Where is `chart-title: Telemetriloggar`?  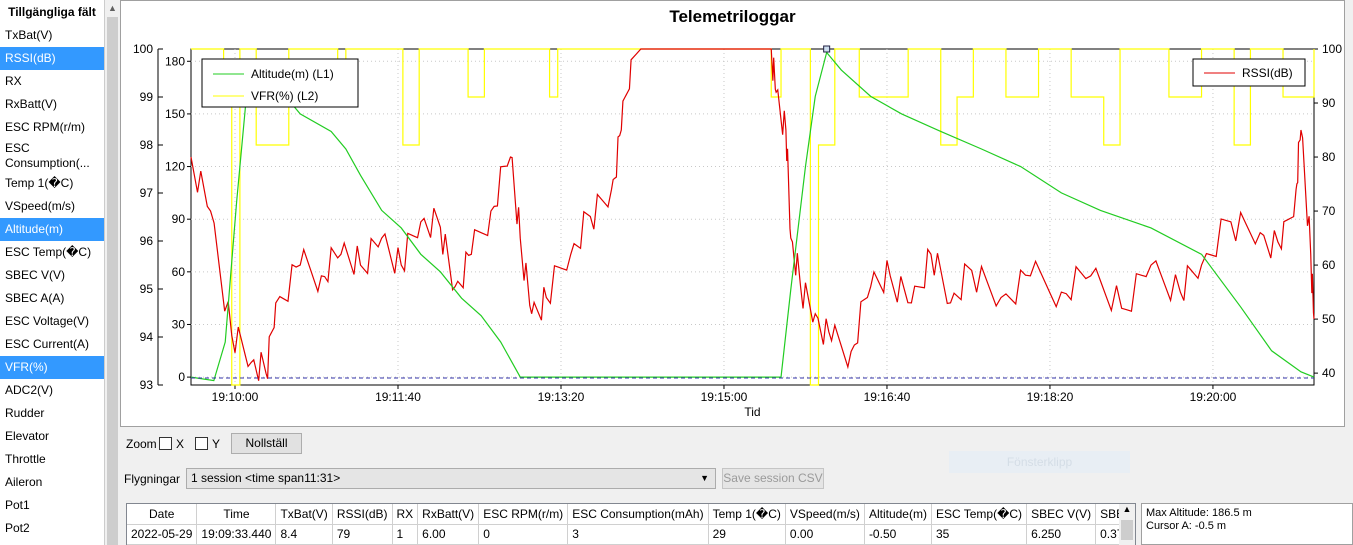
chart-title: Telemetriloggar is located at coordinates (732, 16).